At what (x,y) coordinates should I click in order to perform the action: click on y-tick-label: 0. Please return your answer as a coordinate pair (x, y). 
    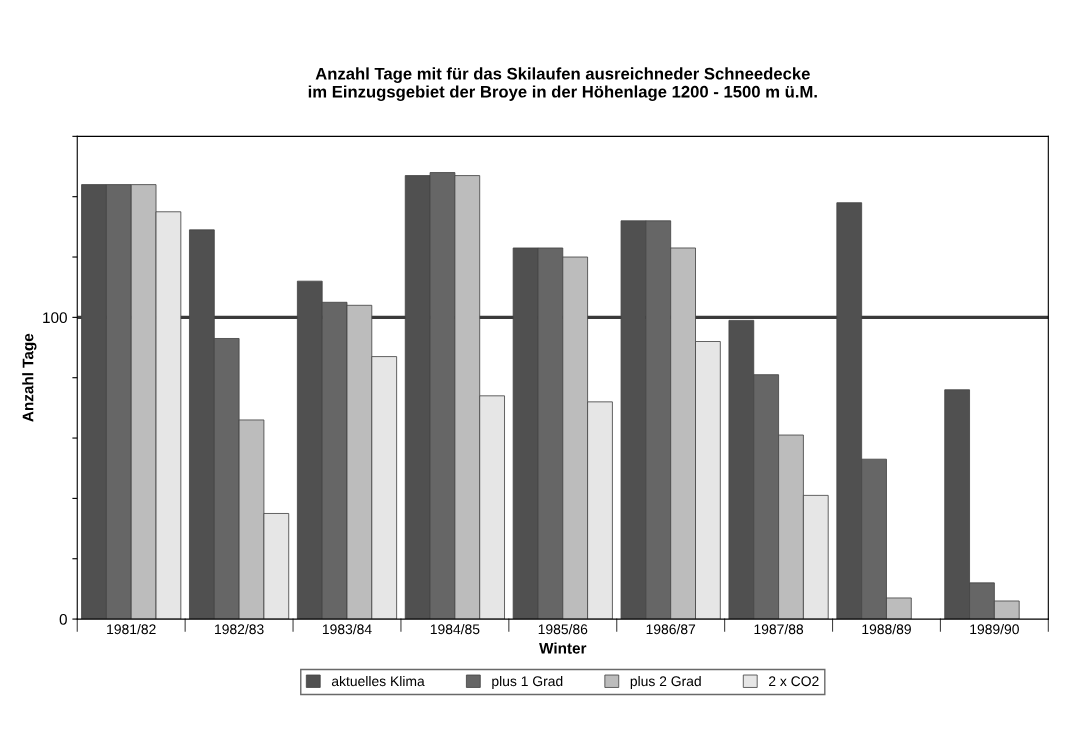
    Looking at the image, I should click on (63, 619).